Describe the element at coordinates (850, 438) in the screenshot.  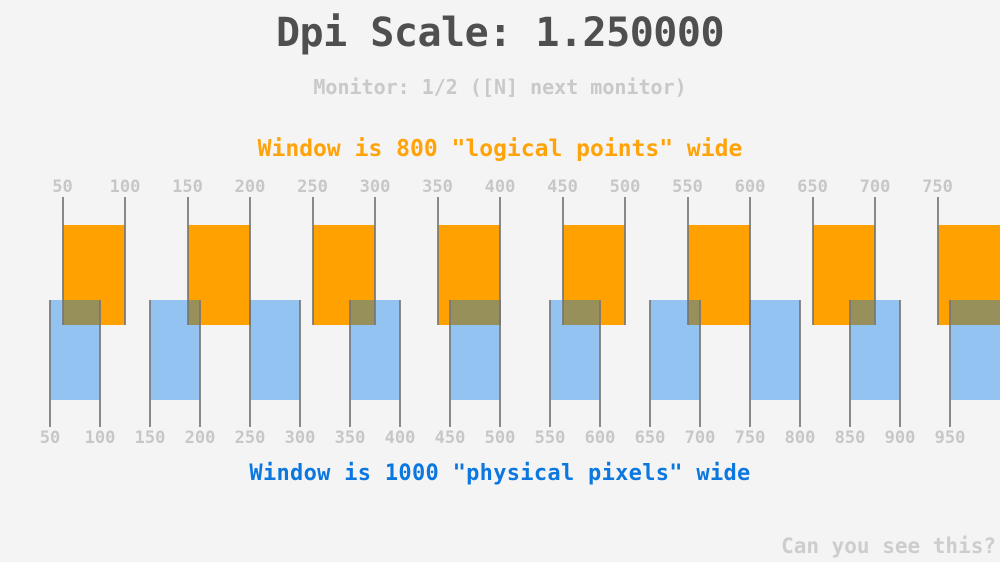
I see `bottom-ruler-label: 850` at that location.